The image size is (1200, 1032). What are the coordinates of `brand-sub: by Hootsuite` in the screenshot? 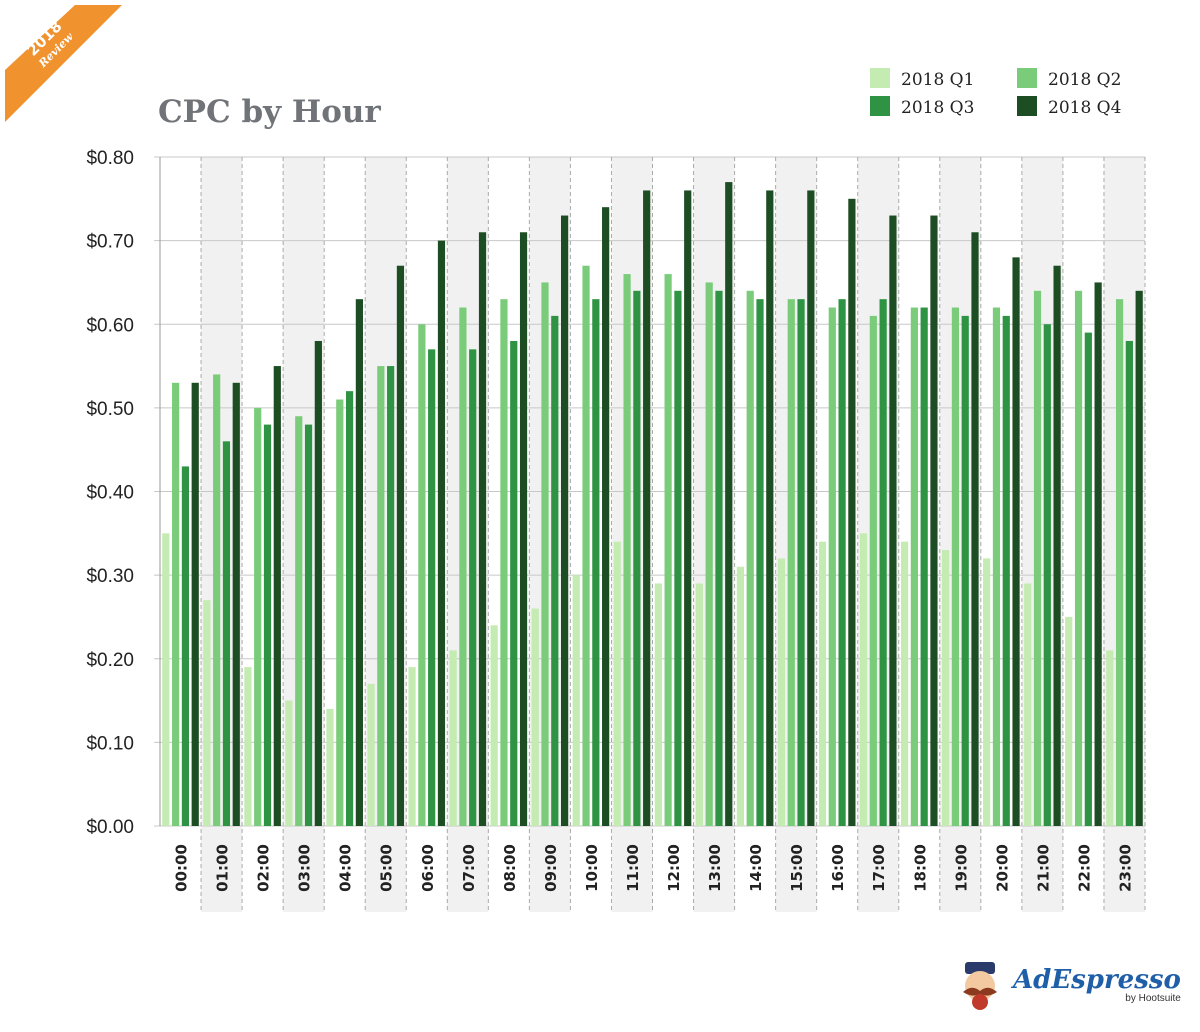 It's located at (1153, 998).